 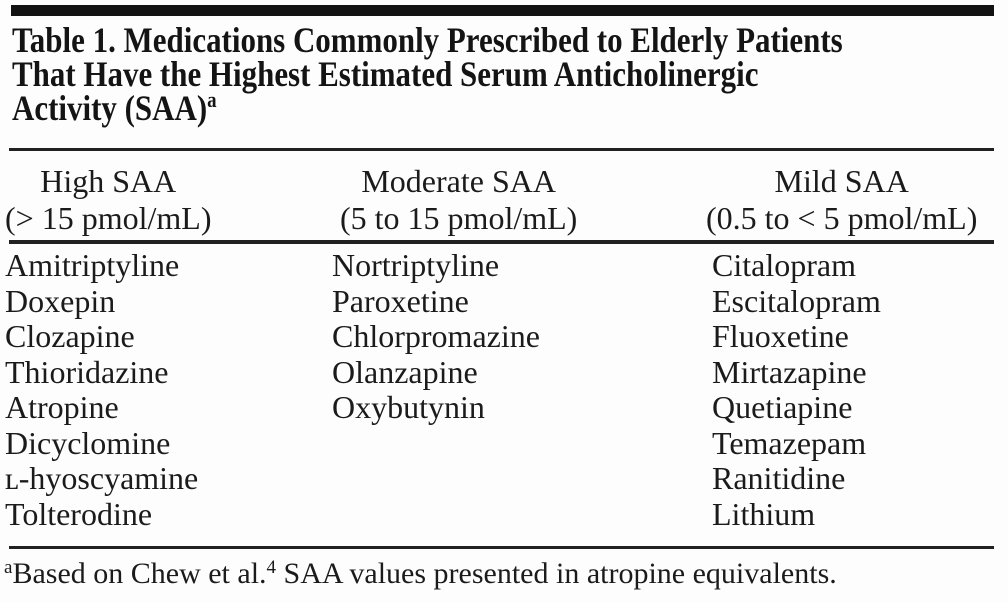 I want to click on column-header-mild-saa: Mild SAA (0.5 to < 5 pmol/mL), so click(x=855, y=195).